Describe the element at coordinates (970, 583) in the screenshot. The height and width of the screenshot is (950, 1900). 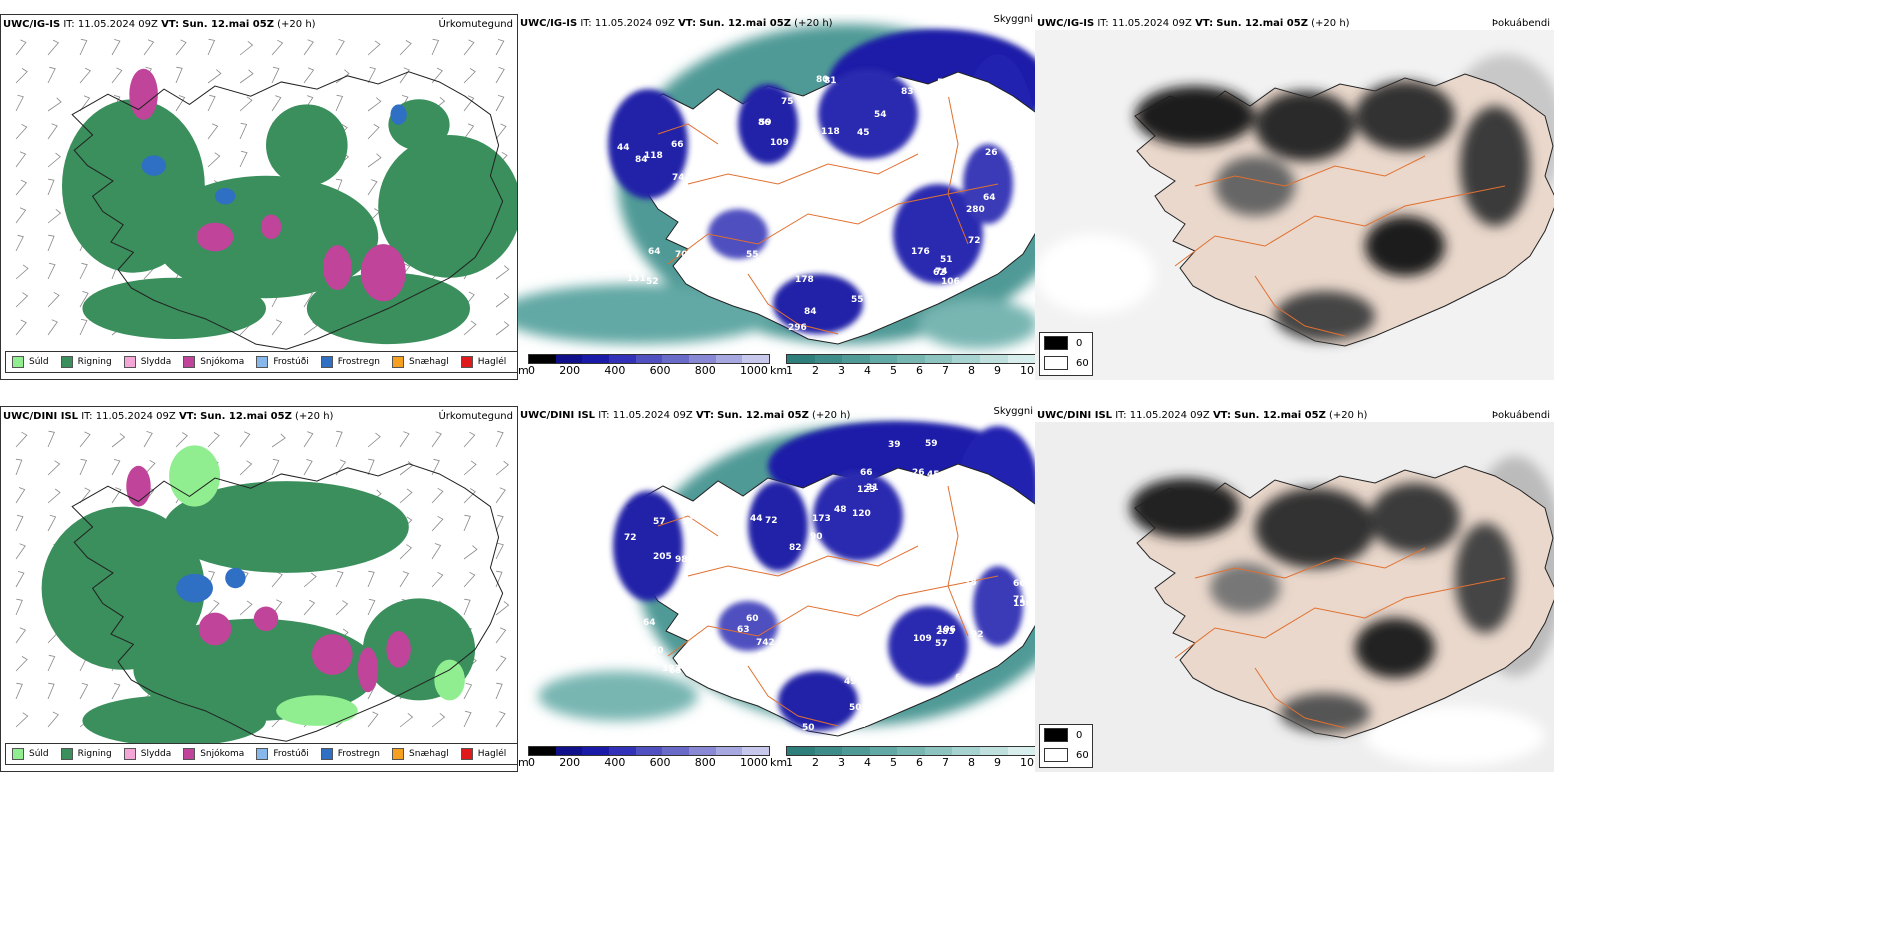
I see `visibility-label: 38` at that location.